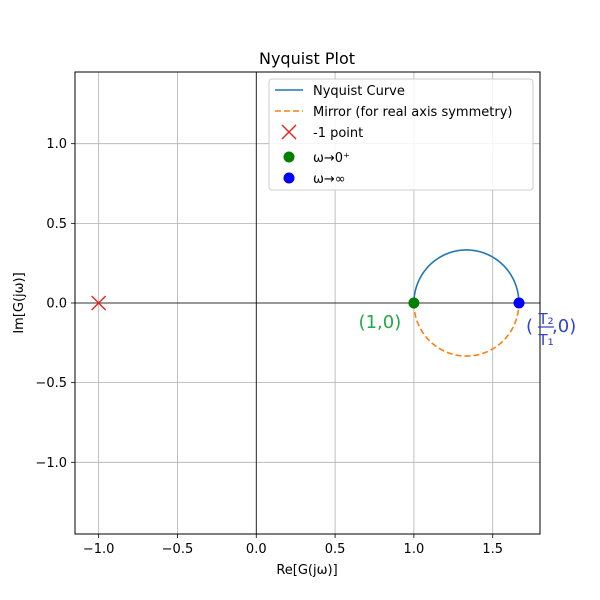 The height and width of the screenshot is (600, 600). I want to click on y-tick-label: −0.5, so click(51, 383).